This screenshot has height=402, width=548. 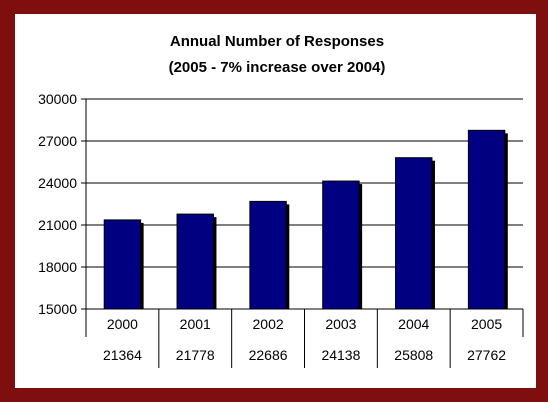 What do you see at coordinates (57, 309) in the screenshot?
I see `y-tick-label: 15000` at bounding box center [57, 309].